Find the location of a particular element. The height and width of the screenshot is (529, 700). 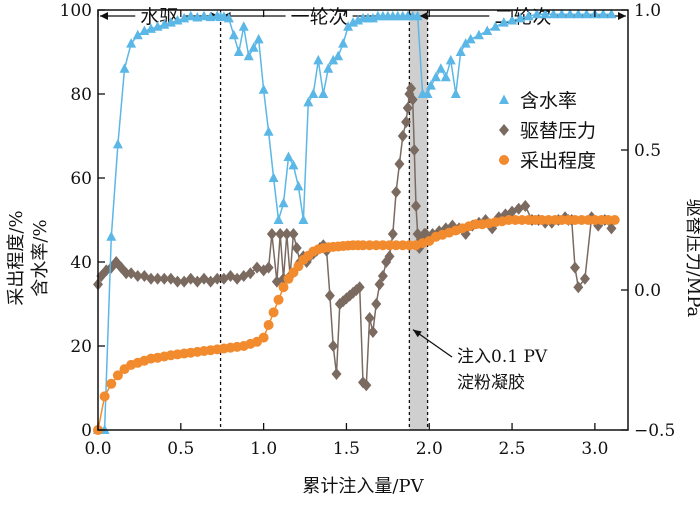

x-tick-label-0: 0.0 is located at coordinates (97, 449).